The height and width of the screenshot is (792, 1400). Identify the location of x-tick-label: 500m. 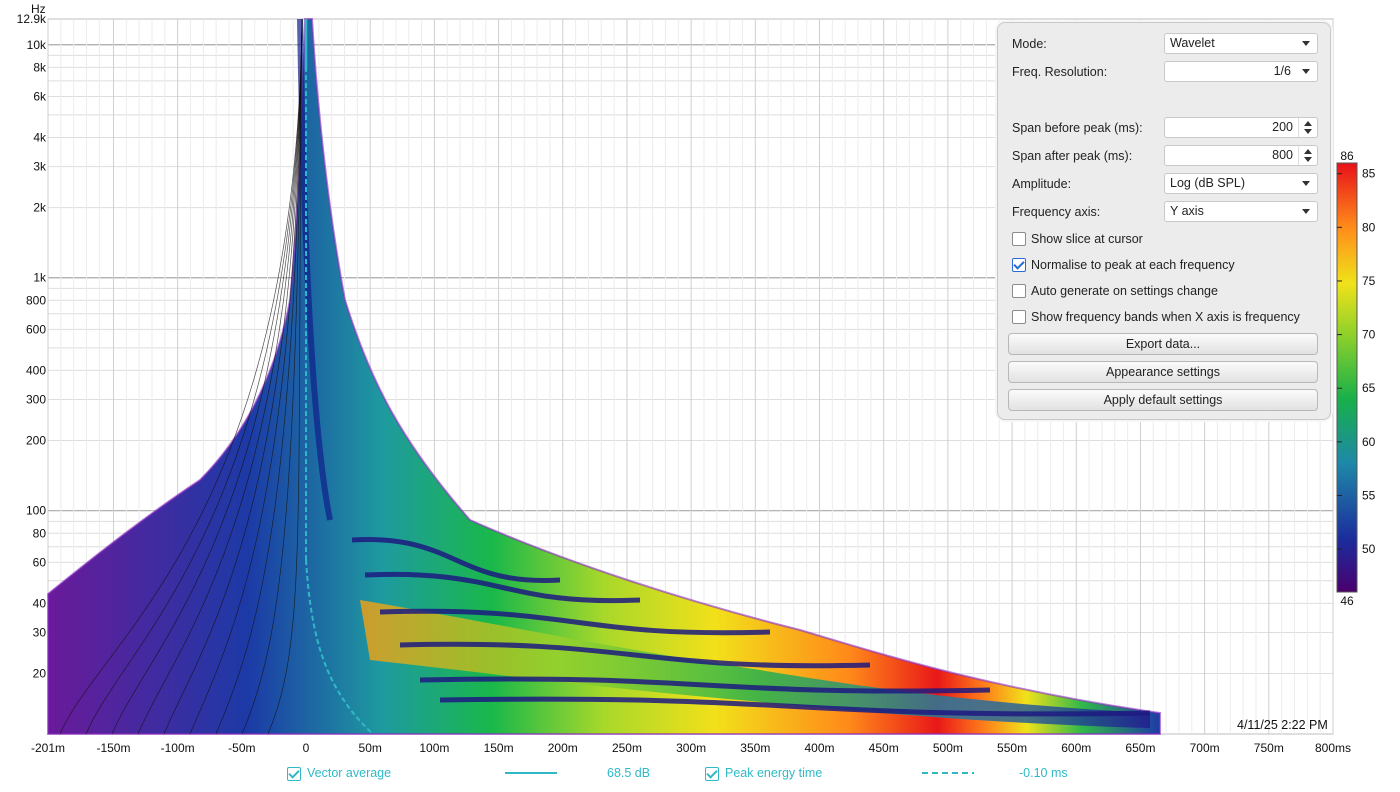
(948, 748).